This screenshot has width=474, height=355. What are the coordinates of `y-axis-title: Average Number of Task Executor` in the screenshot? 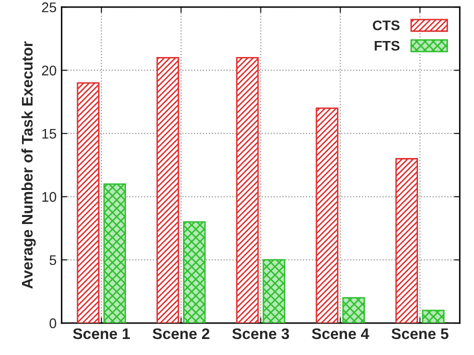 It's located at (28, 165).